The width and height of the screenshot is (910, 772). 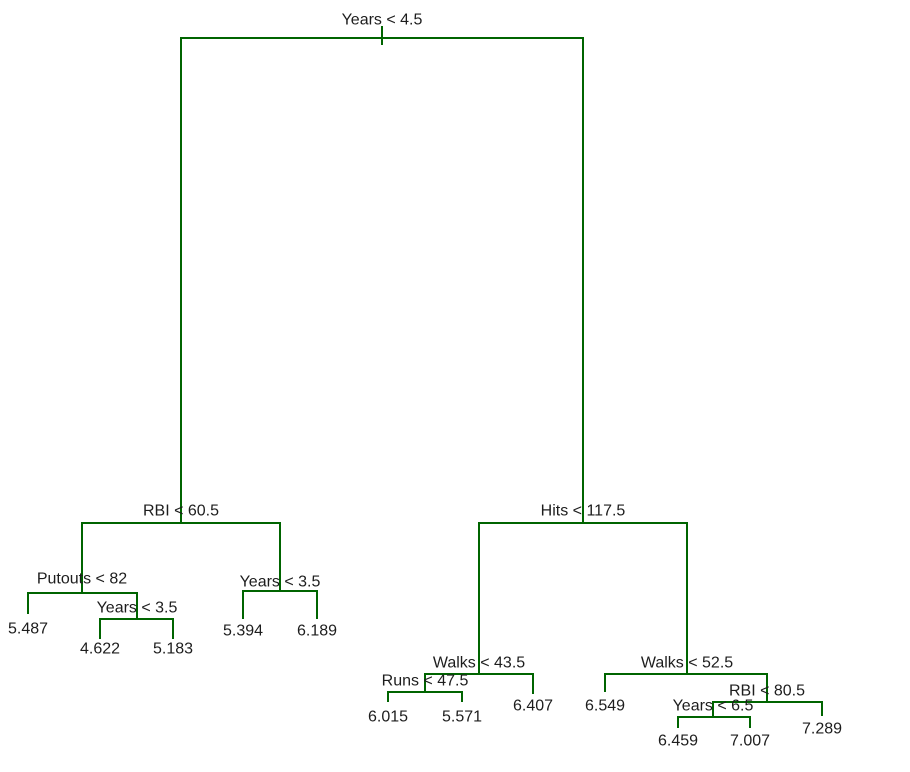 I want to click on leaf-value-label: 5.183, so click(x=173, y=649).